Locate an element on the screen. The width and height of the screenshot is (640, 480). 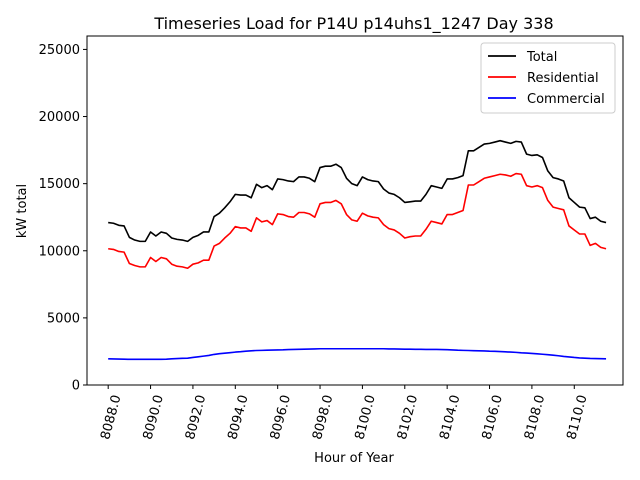
y-tick-label: 20000 is located at coordinates (59, 117).